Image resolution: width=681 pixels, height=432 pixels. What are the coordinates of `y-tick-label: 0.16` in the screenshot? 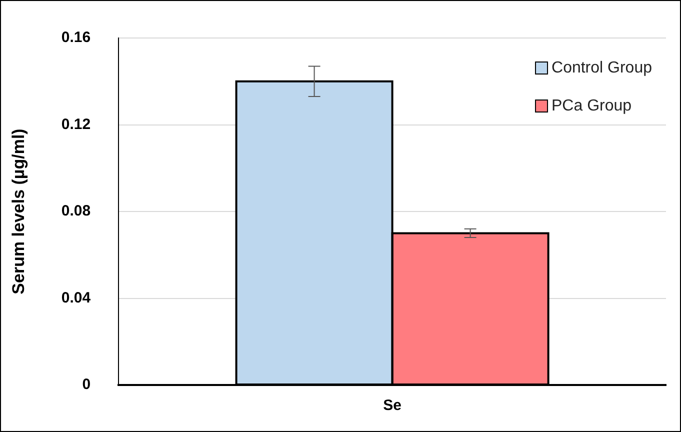 It's located at (76, 37).